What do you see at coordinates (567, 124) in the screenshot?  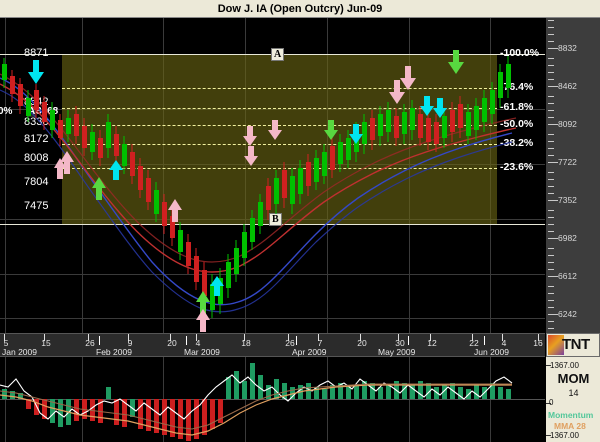 I see `axis-tick-label: 8092` at bounding box center [567, 124].